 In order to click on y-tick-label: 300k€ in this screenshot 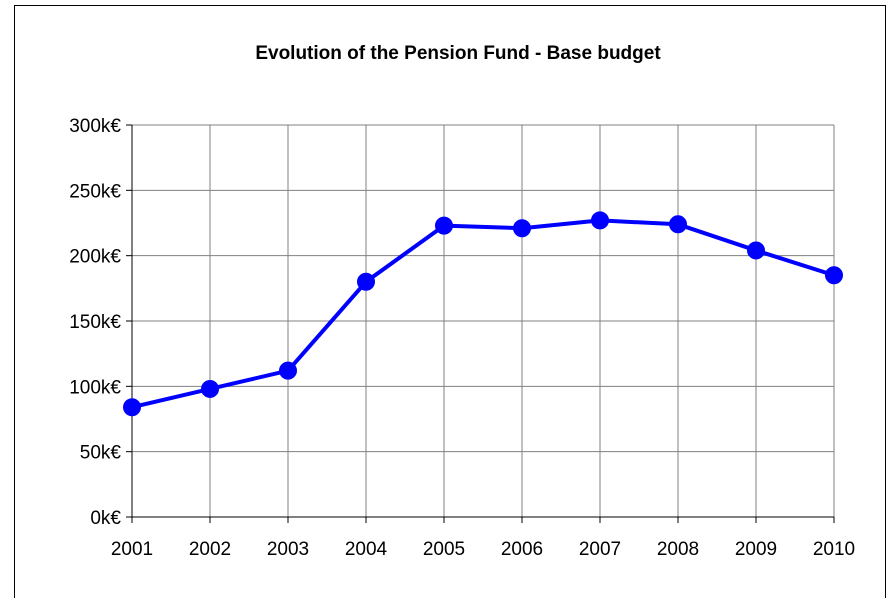, I will do `click(95, 126)`.